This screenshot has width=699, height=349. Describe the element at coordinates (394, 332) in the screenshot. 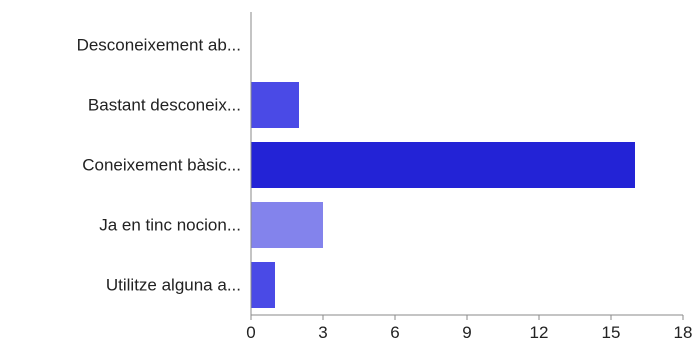

I see `x-tick-label-6: 6` at that location.